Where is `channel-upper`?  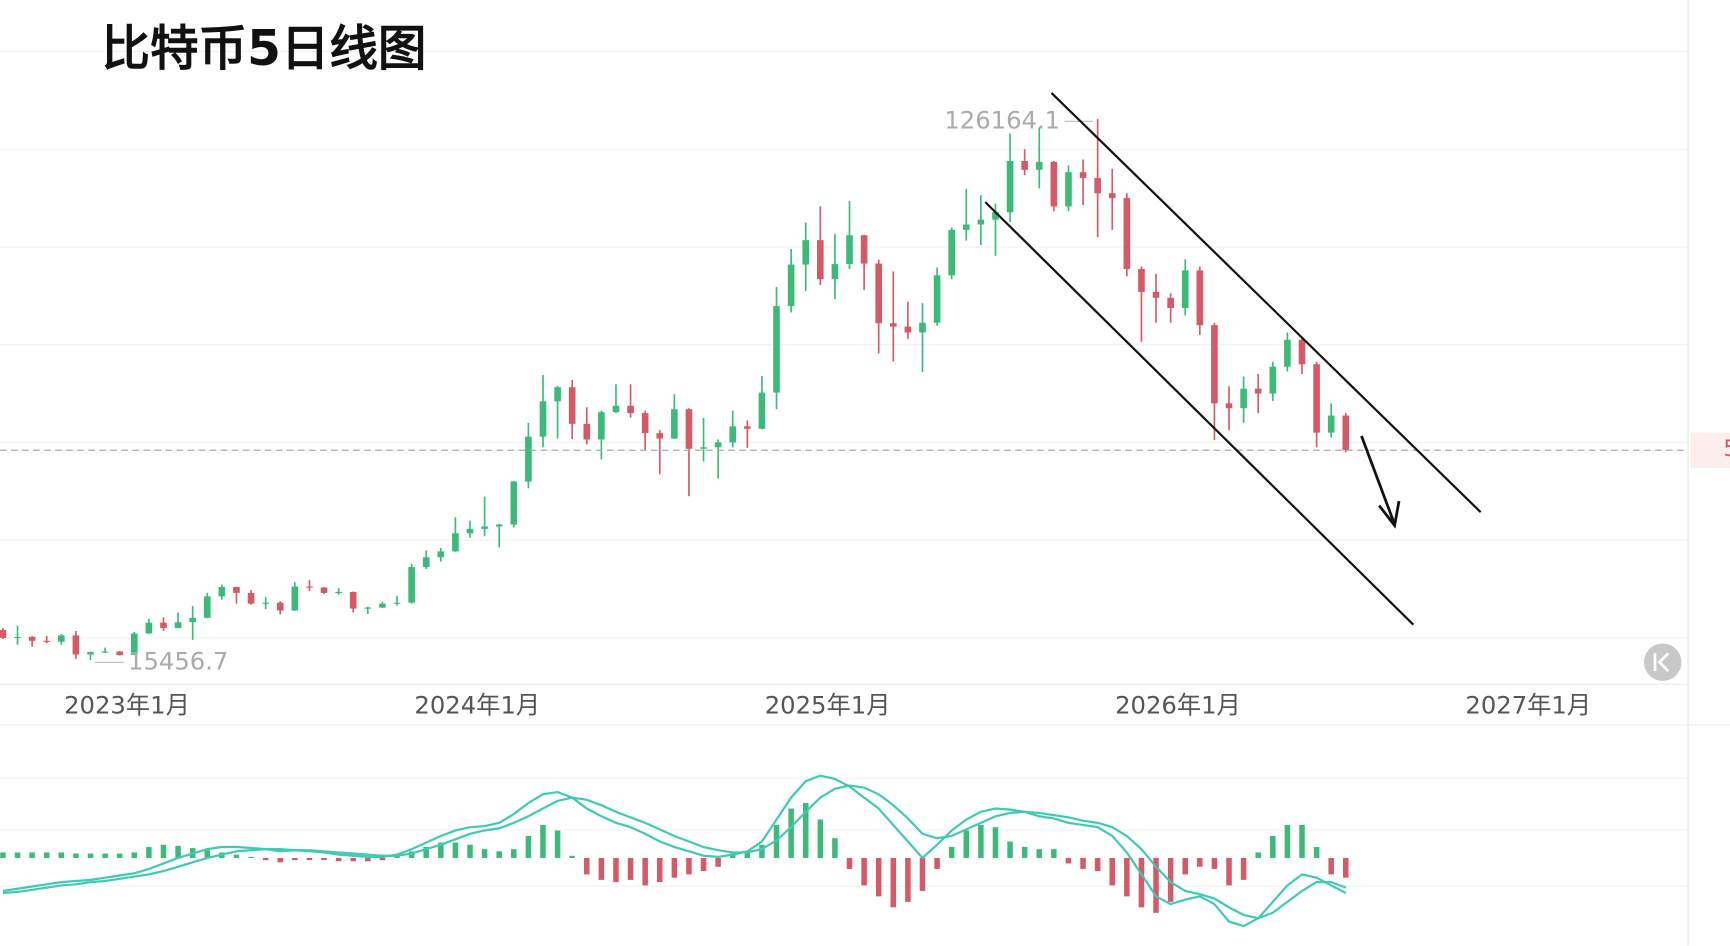 channel-upper is located at coordinates (1266, 302).